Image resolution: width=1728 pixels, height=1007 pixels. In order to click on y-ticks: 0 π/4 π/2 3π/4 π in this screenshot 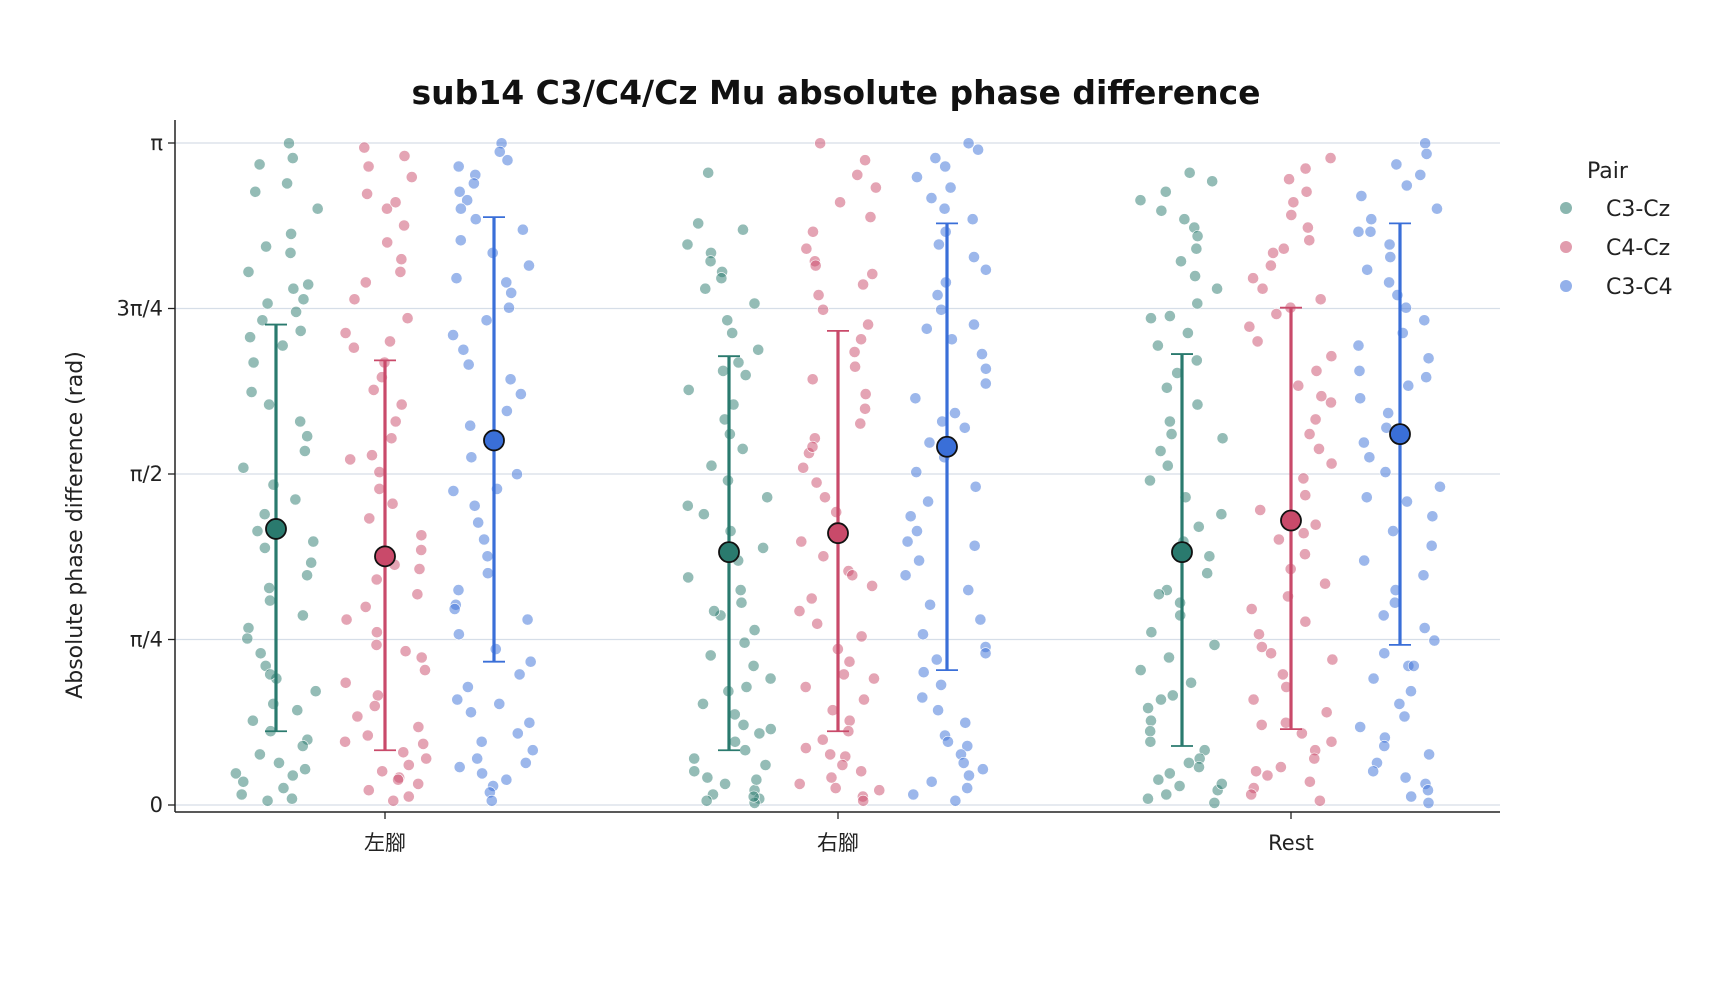, I will do `click(146, 474)`.